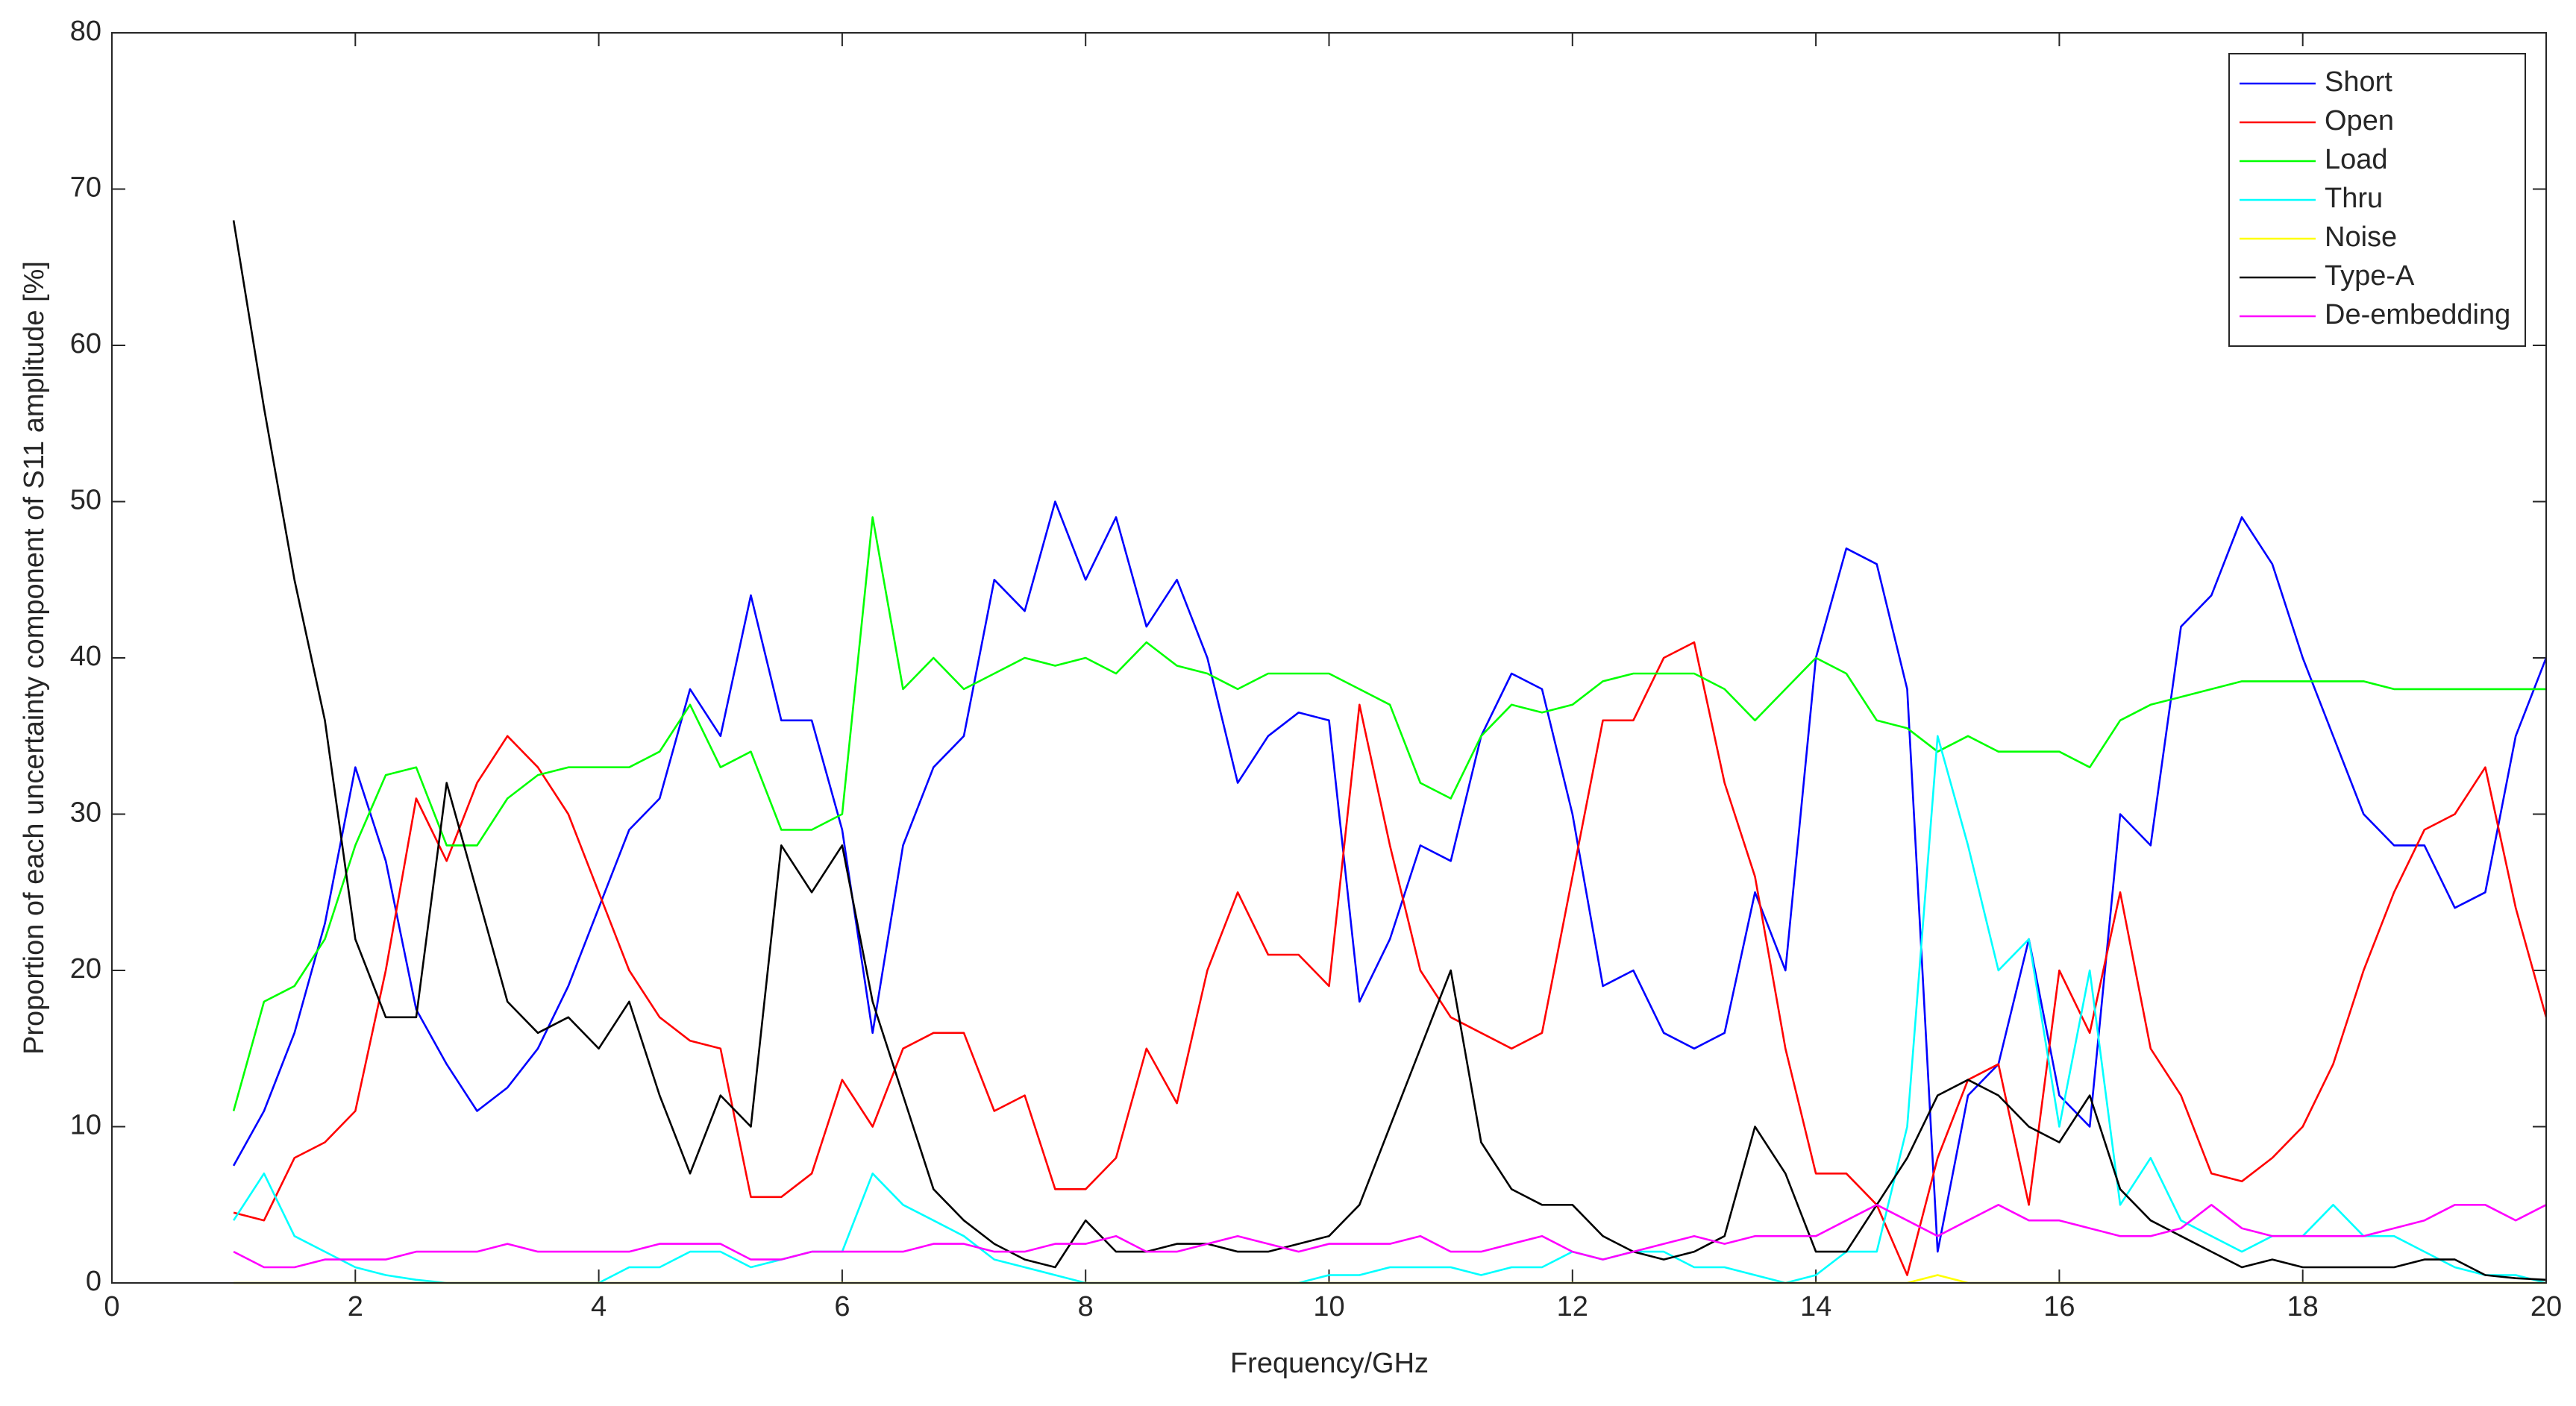 This screenshot has height=1406, width=2576. I want to click on legend-label: Thru, so click(2354, 198).